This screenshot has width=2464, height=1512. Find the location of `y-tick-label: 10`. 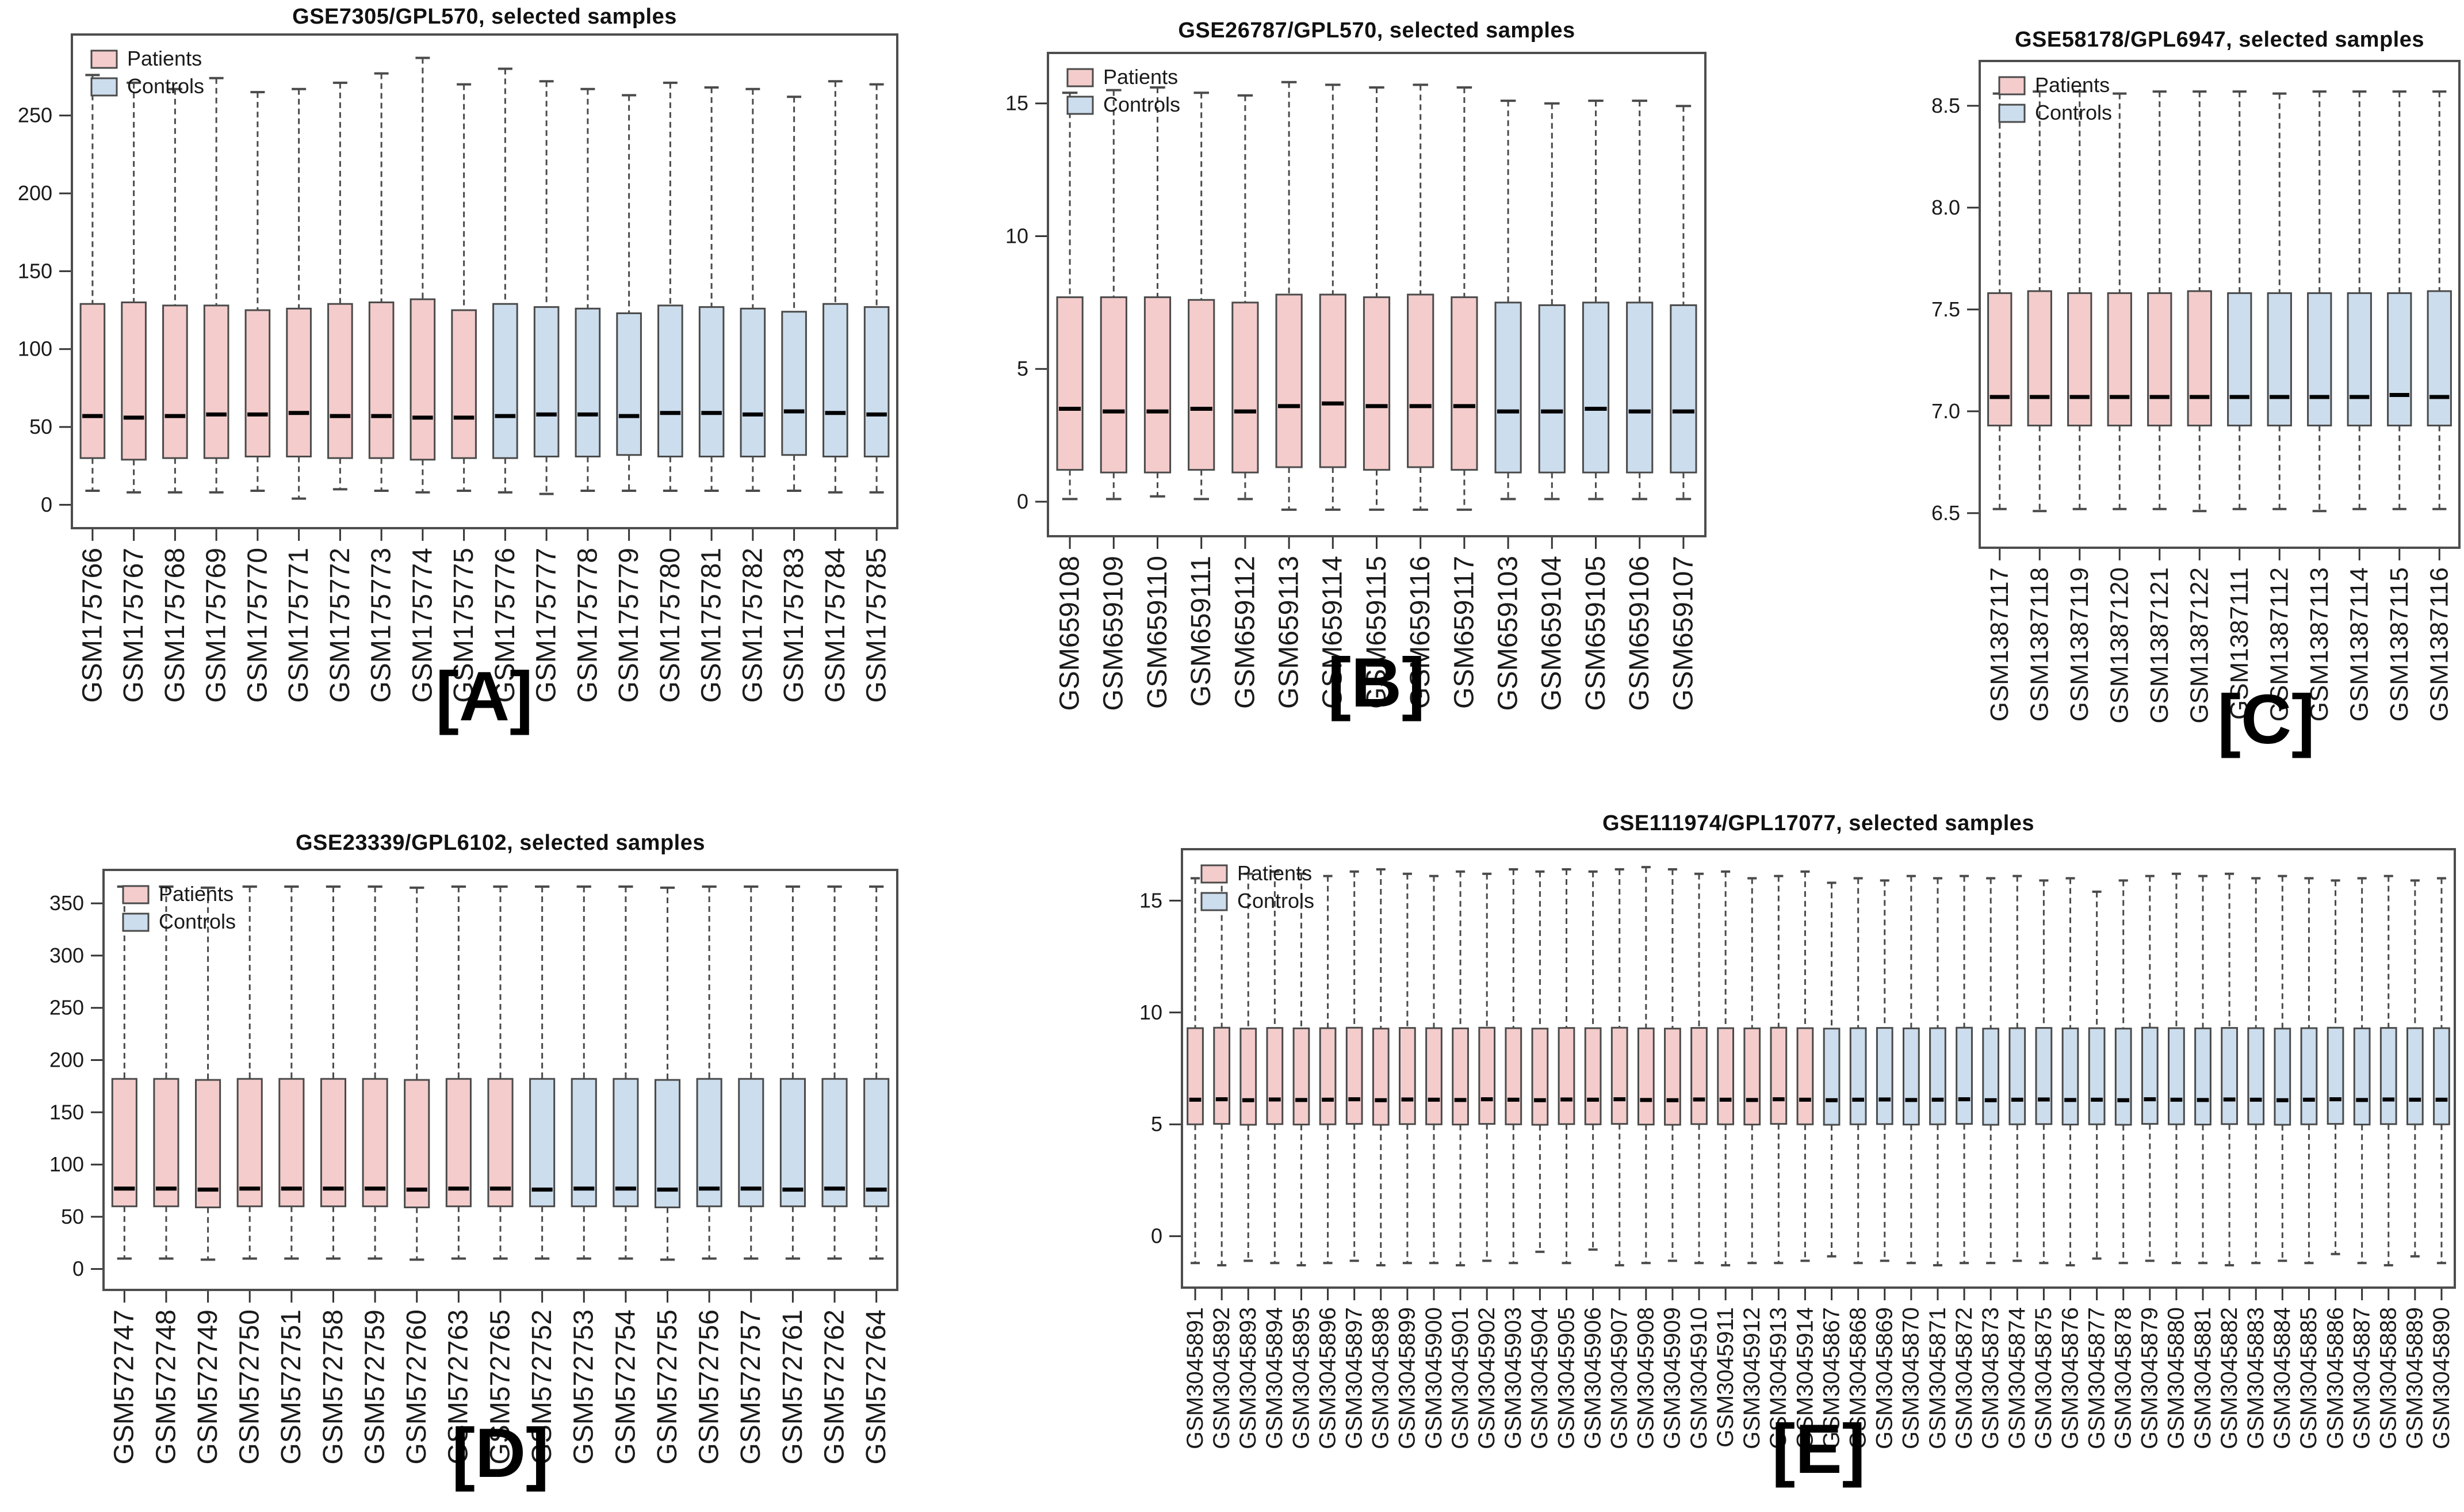

y-tick-label: 10 is located at coordinates (1150, 1012).